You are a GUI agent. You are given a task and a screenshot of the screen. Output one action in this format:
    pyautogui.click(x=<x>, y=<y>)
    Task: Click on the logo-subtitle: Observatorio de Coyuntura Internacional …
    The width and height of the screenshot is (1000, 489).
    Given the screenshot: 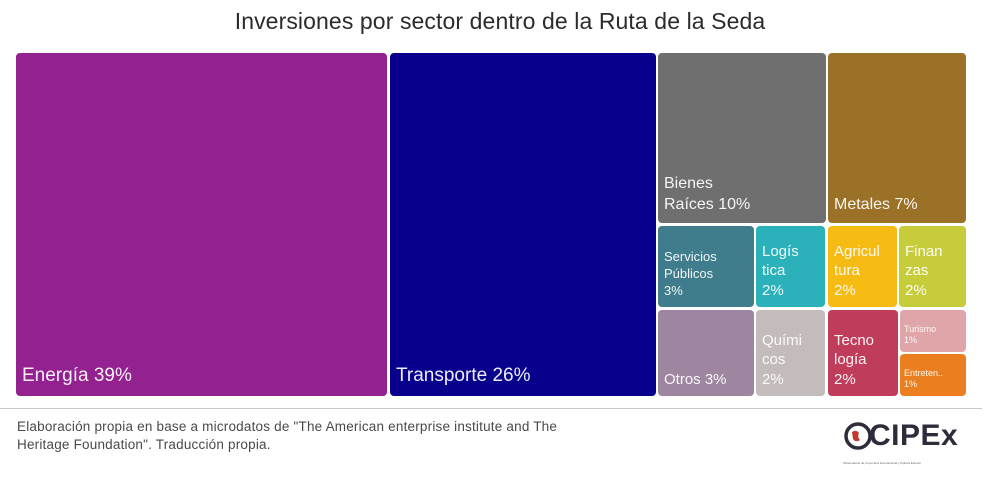 What is the action you would take?
    pyautogui.click(x=882, y=463)
    